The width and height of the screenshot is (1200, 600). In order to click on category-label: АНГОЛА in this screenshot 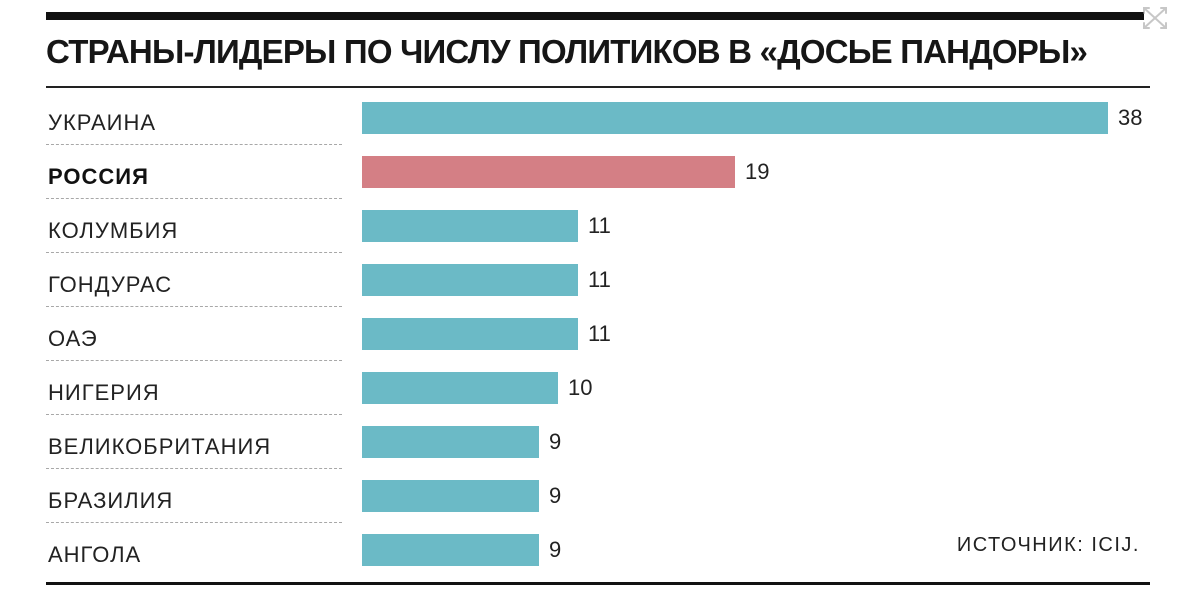, I will do `click(95, 554)`.